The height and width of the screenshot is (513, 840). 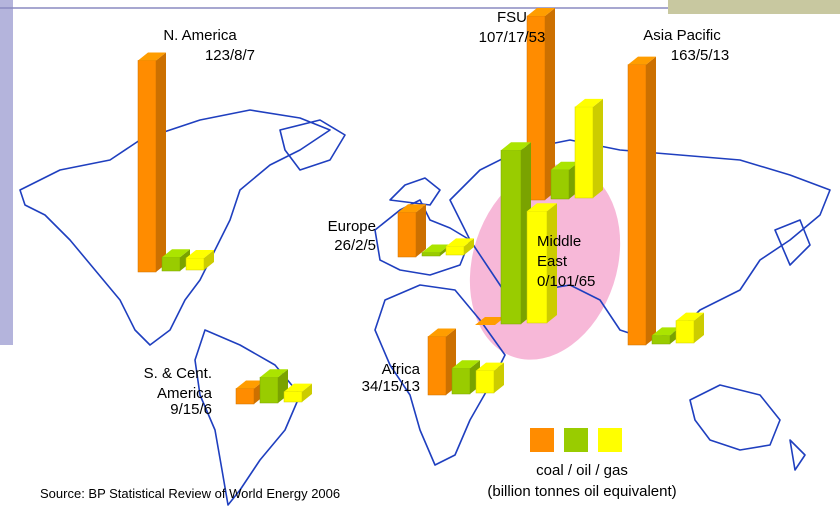 I want to click on region-values: 123/8/7, so click(x=230, y=55).